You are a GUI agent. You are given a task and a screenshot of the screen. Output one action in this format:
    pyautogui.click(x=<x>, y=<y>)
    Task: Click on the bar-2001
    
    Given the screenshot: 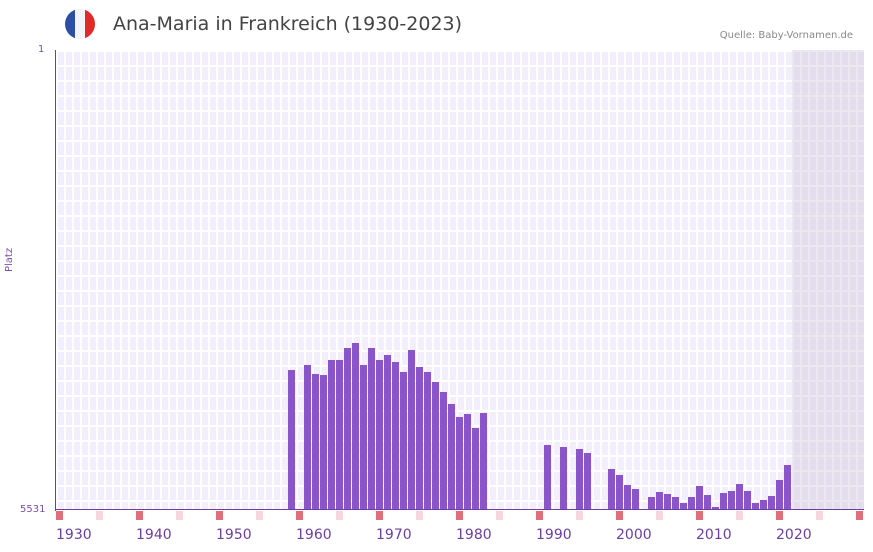 What is the action you would take?
    pyautogui.click(x=627, y=497)
    